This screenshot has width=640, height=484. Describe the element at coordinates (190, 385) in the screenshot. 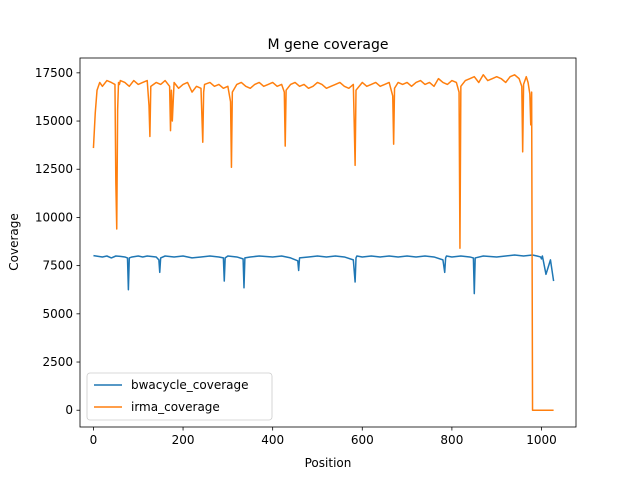

I see `legend-label-bwacycle: bwacycle_coverage` at that location.